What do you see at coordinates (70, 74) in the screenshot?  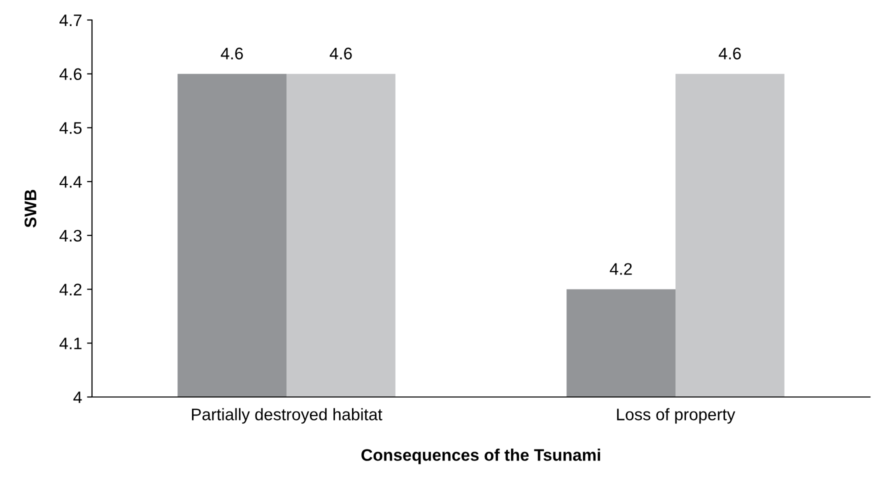 I see `y-tick-label: 4.6` at bounding box center [70, 74].